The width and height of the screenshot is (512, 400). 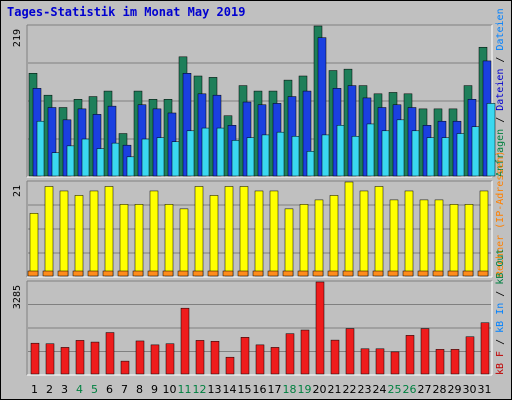 I want to click on legend-visits: Rechner (IP-Adressen), so click(x=500, y=214).